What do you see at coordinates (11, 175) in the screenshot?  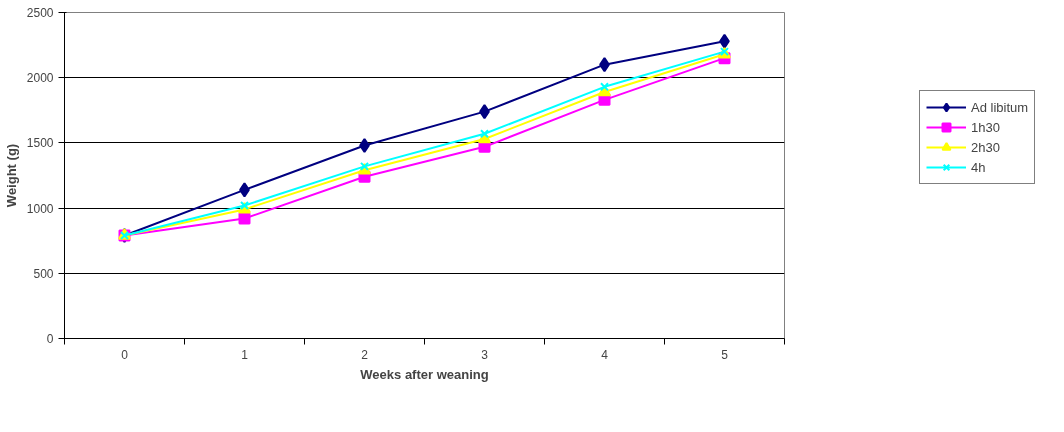 I see `y-axis-title: Weight (g)` at bounding box center [11, 175].